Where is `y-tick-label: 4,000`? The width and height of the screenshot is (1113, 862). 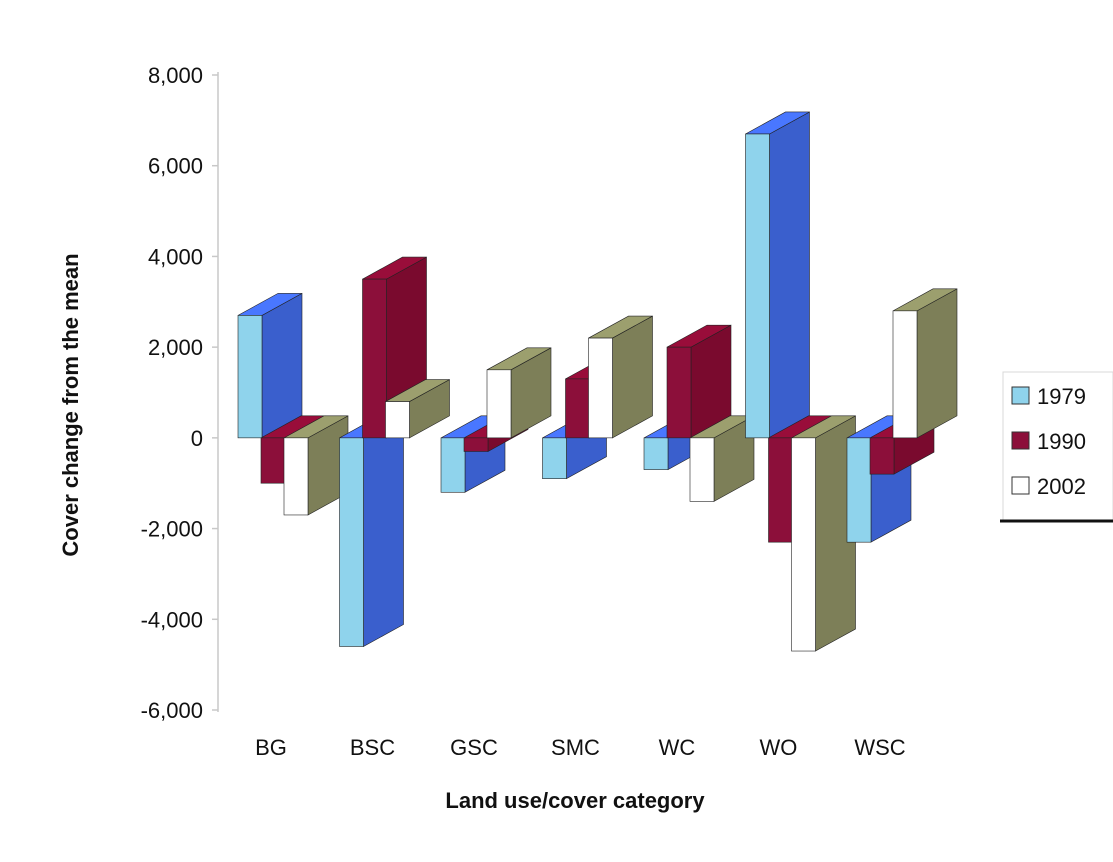
y-tick-label: 4,000 is located at coordinates (175, 256).